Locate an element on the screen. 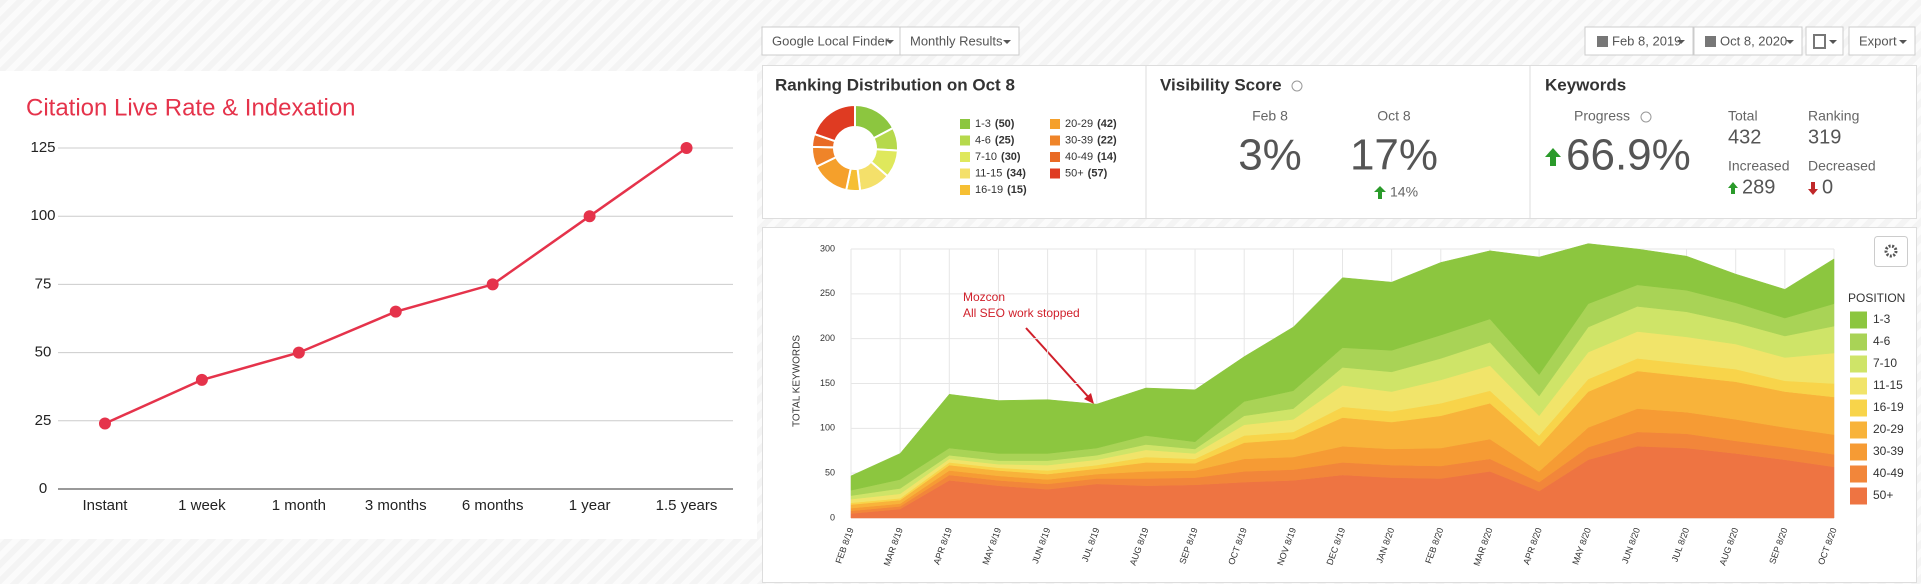 The image size is (1921, 584). x-tick-label: 1 month is located at coordinates (299, 505).